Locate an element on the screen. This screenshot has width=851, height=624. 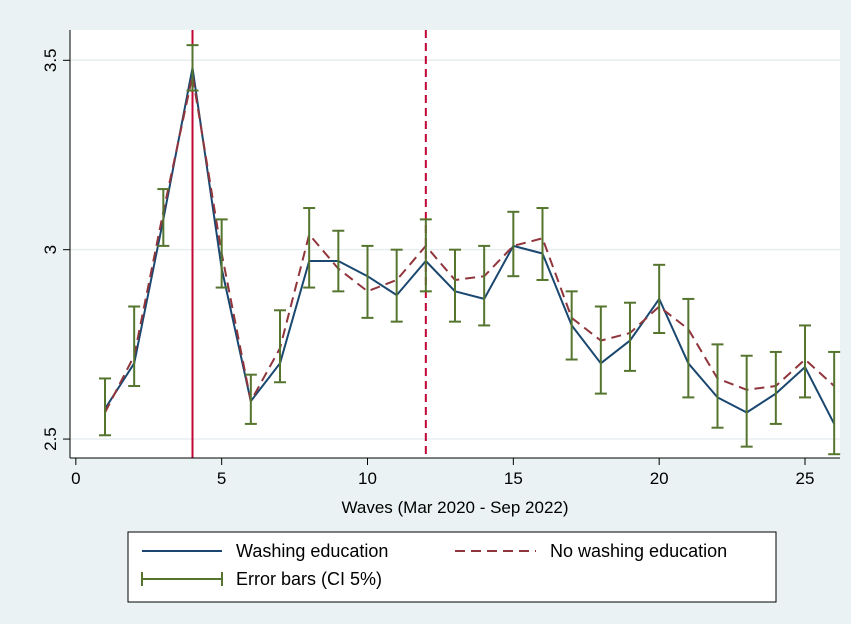
x-axis-title: Waves (Mar 2020 - Sep 2022) is located at coordinates (454, 507).